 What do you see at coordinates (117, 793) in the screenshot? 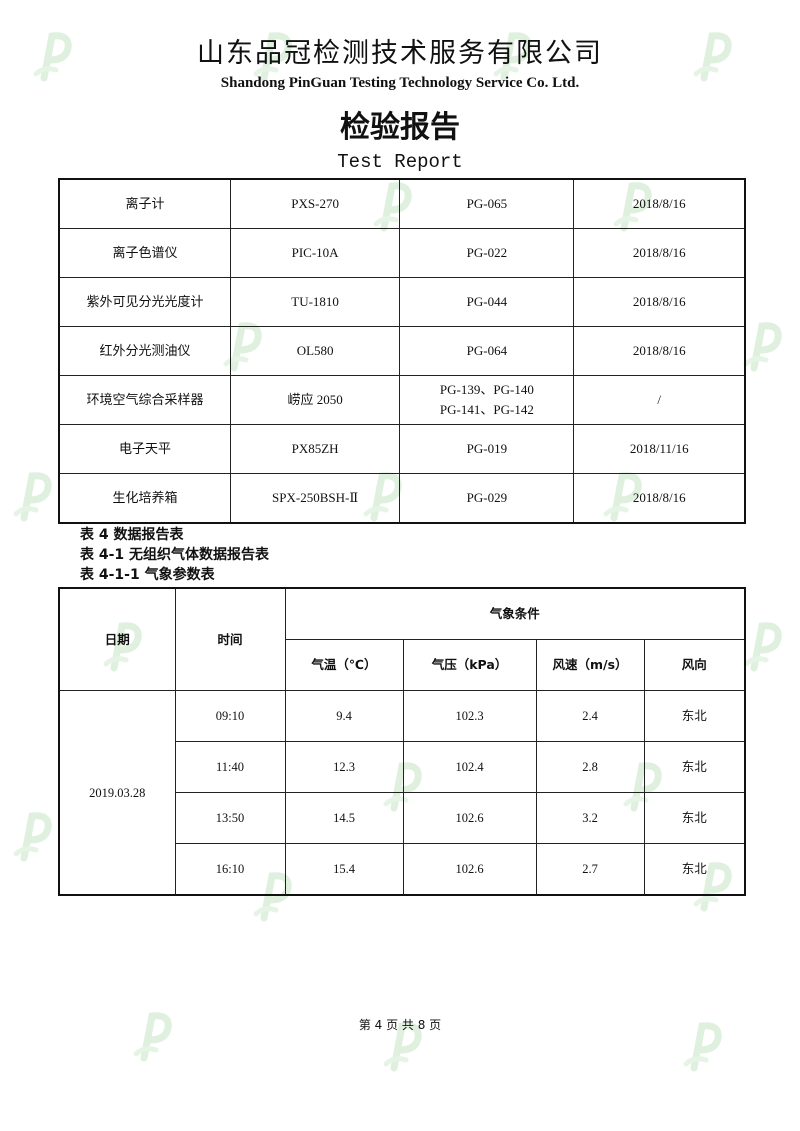
I see `date-cell: 2019.03.28` at bounding box center [117, 793].